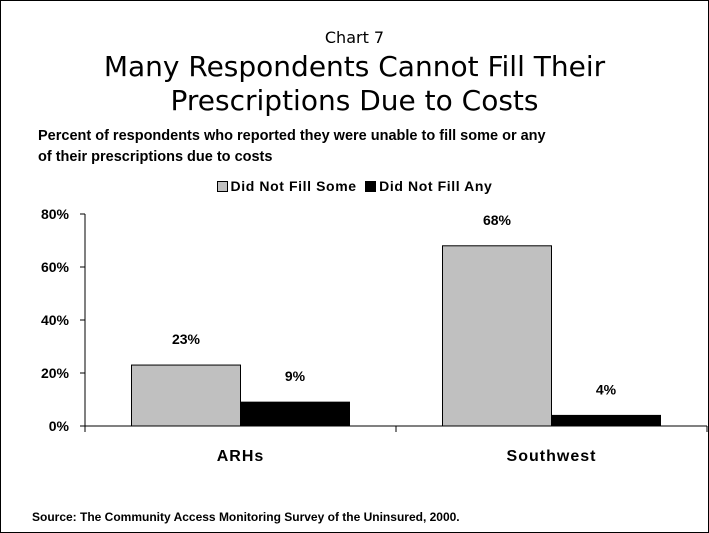 The height and width of the screenshot is (533, 709). What do you see at coordinates (55, 267) in the screenshot?
I see `y-tick-label: 60%` at bounding box center [55, 267].